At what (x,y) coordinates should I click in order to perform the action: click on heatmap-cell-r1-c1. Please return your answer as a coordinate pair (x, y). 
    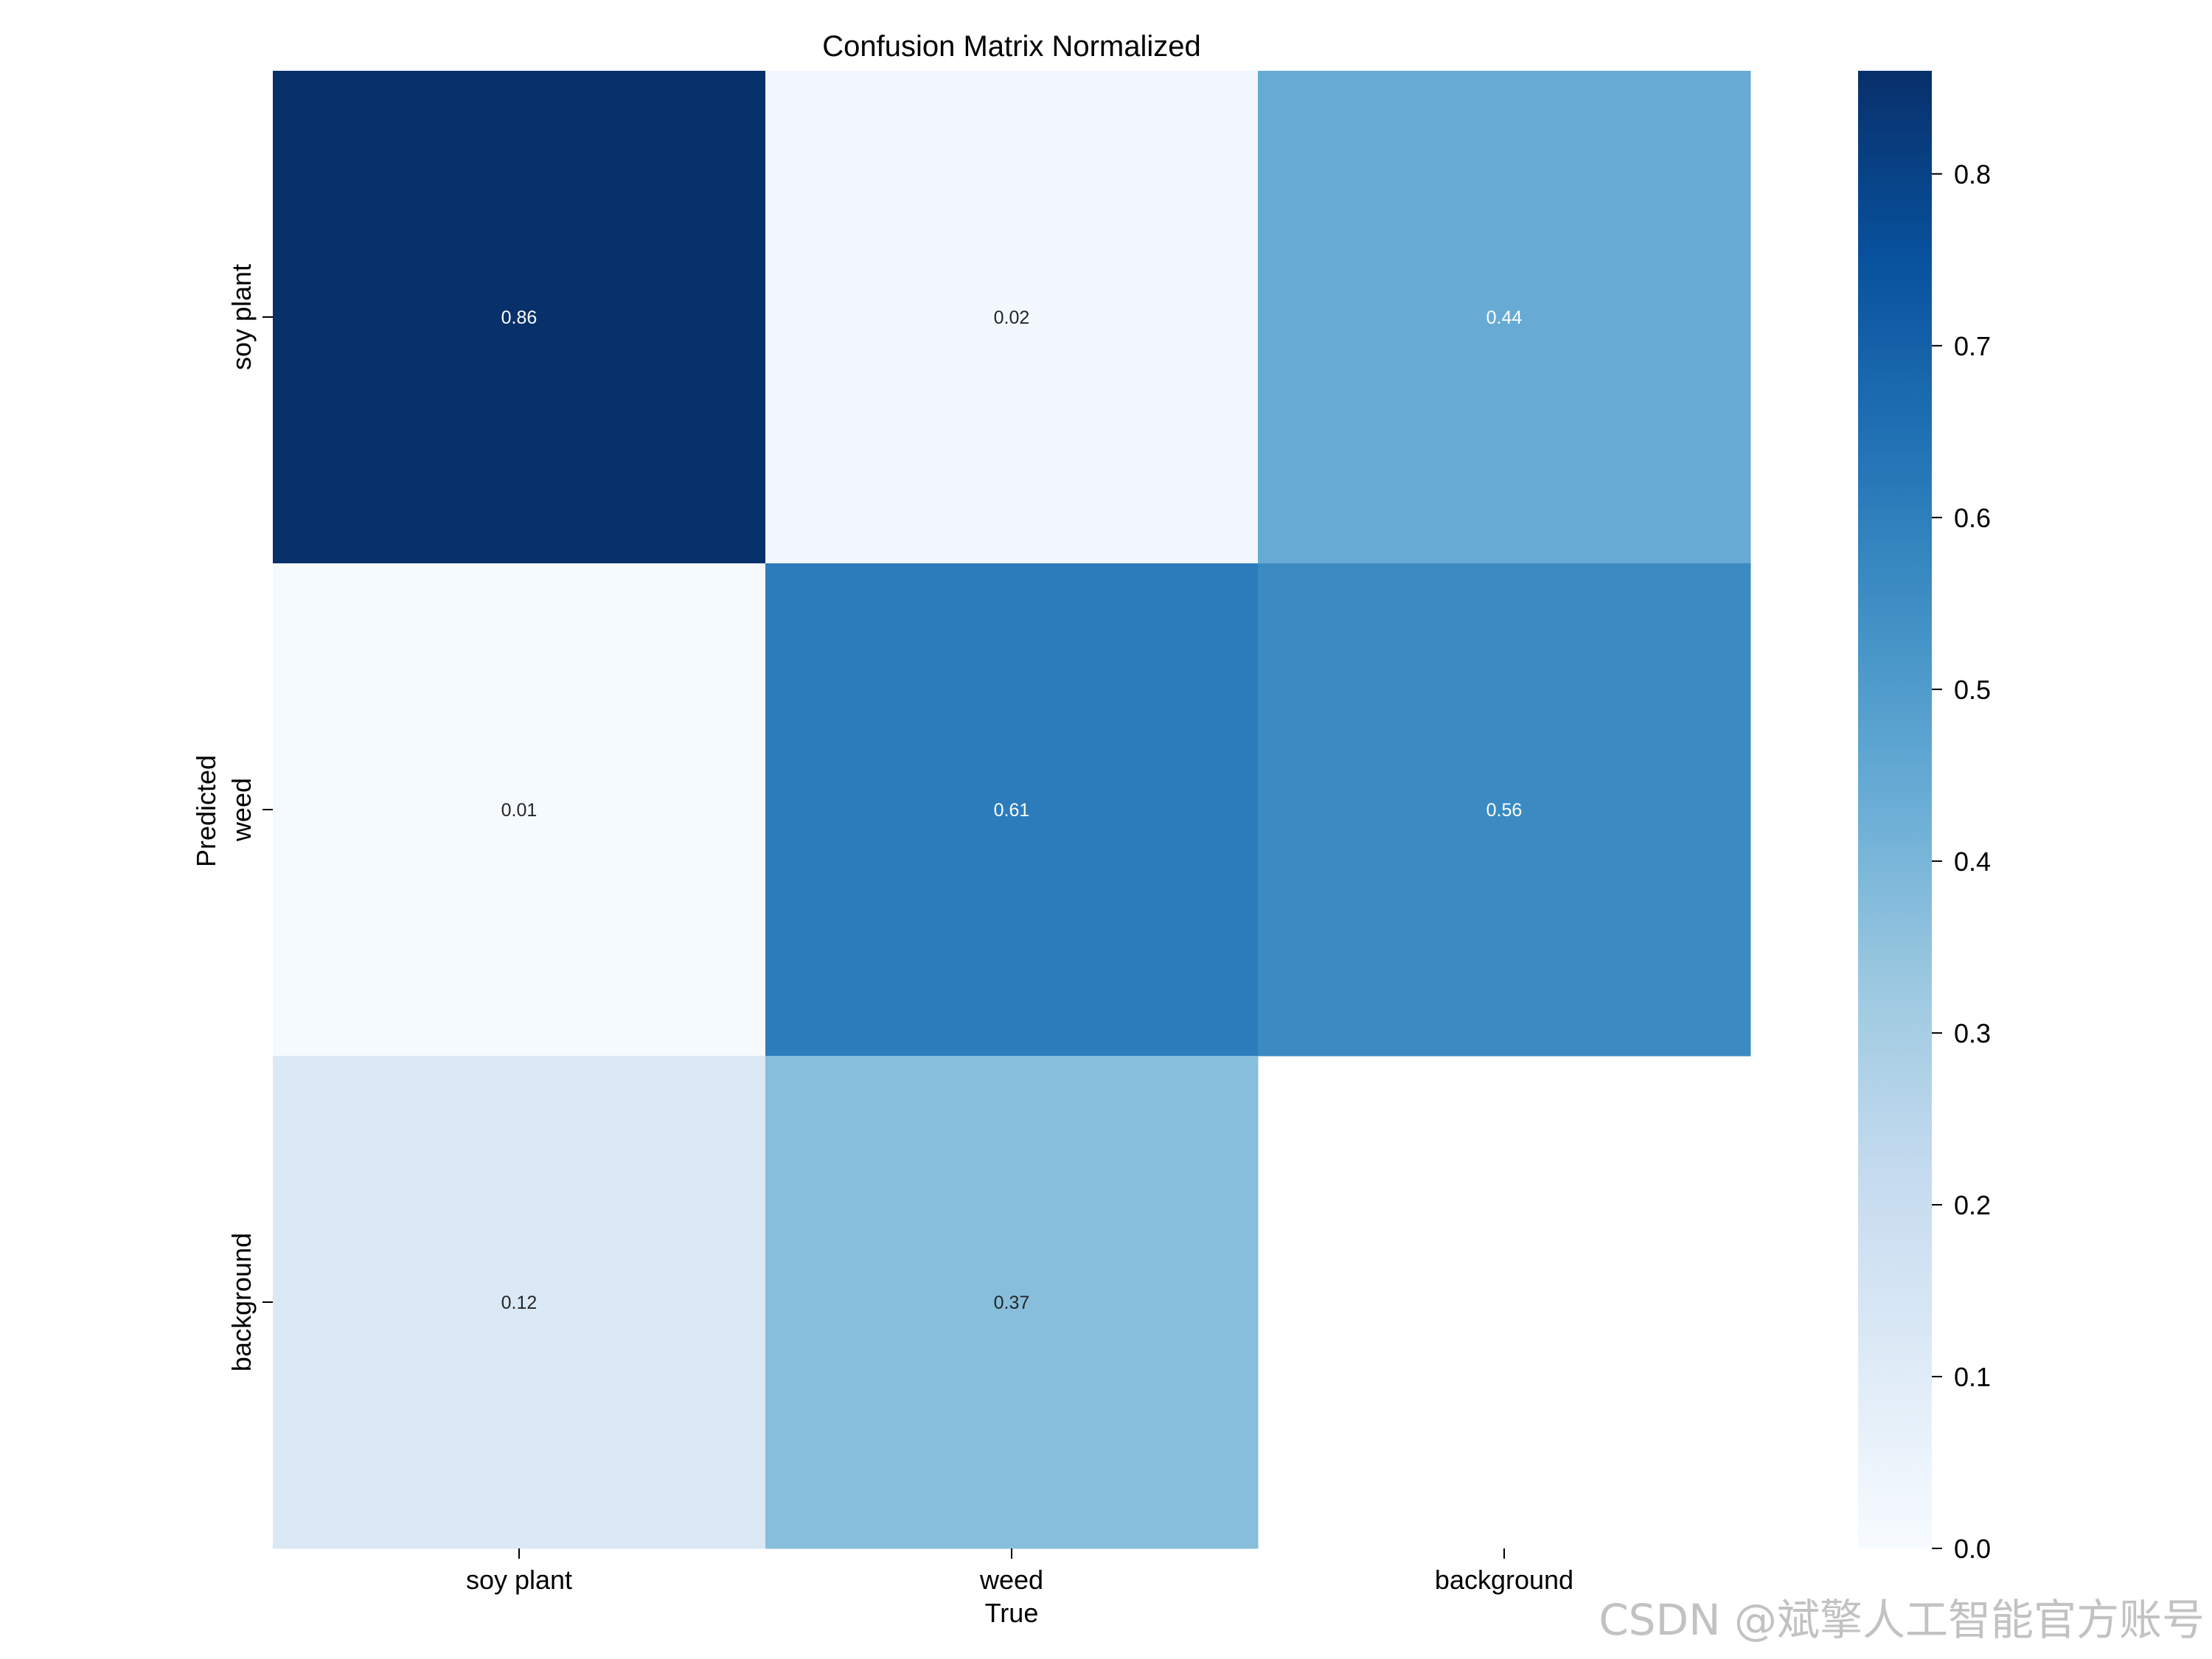
    Looking at the image, I should click on (1012, 810).